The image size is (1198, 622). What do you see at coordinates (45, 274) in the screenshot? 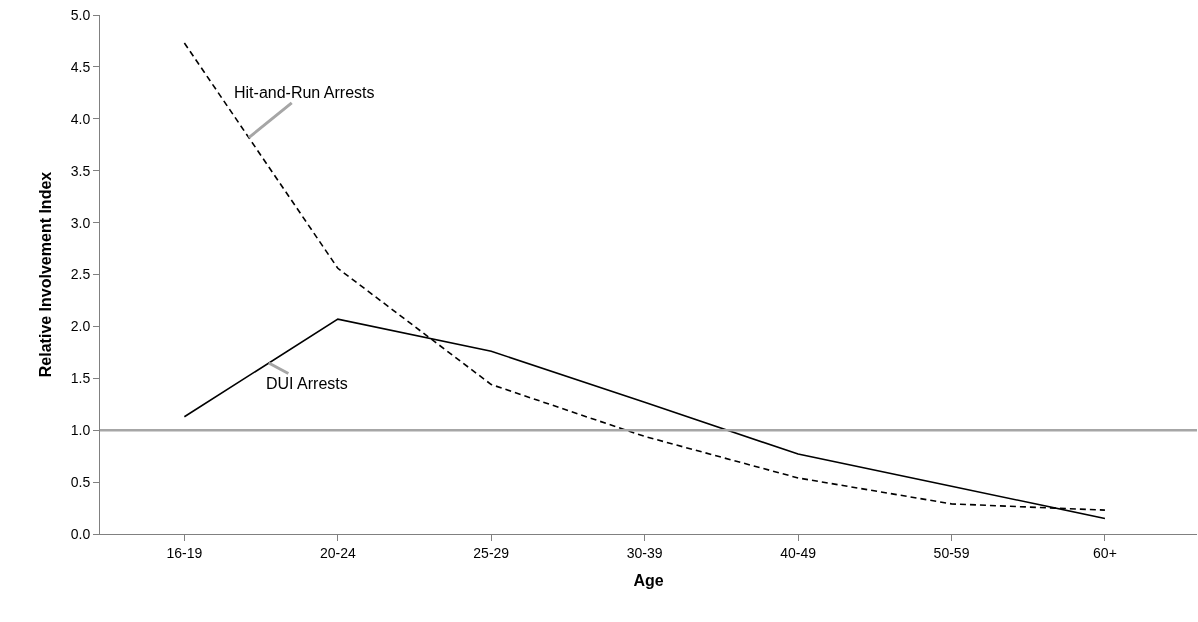
I see `y-axis-title: Relative Involvement Index` at bounding box center [45, 274].